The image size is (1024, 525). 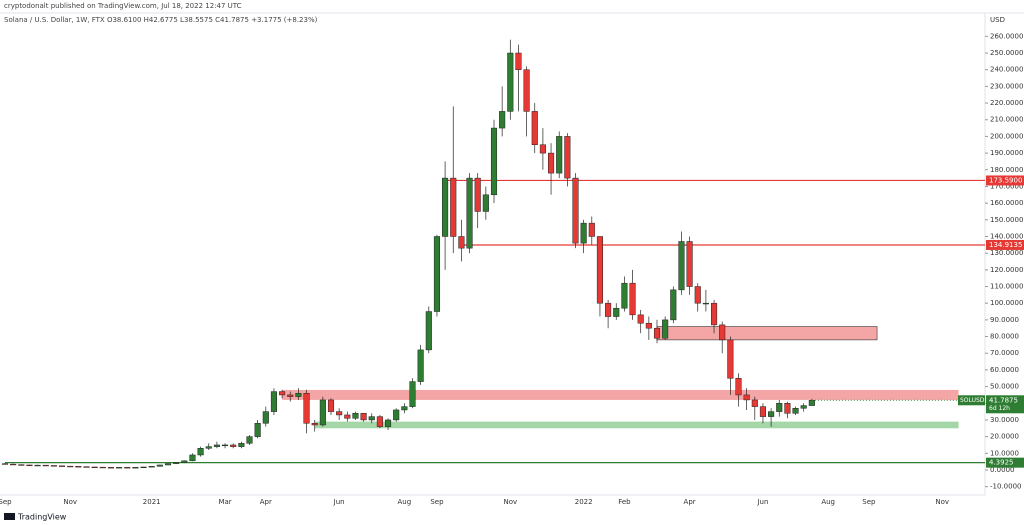 I want to click on brand-logo, so click(x=9, y=516).